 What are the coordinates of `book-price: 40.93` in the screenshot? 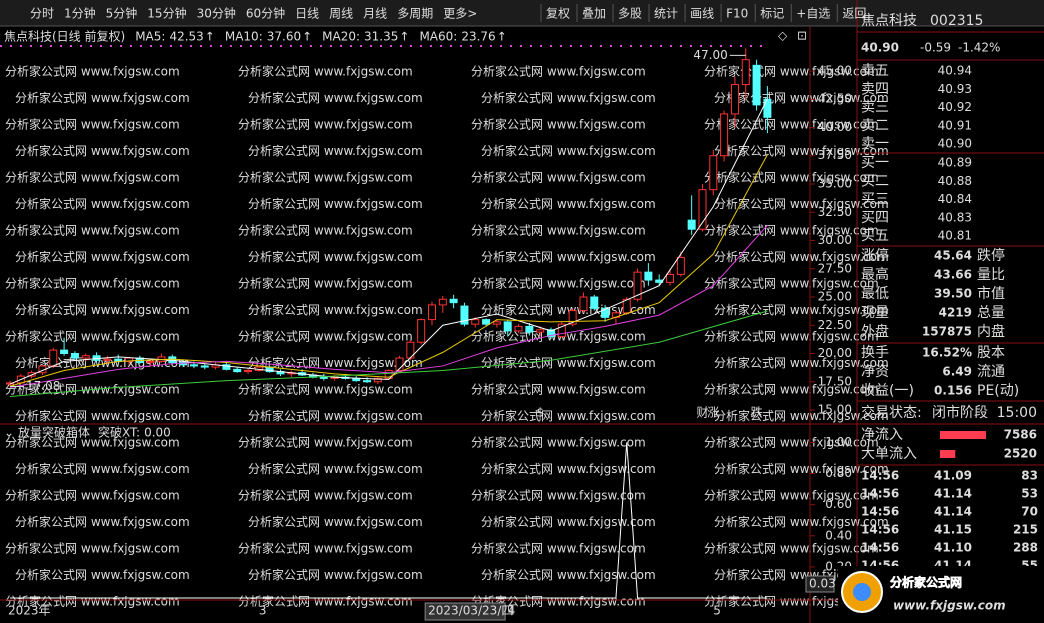 It's located at (955, 89).